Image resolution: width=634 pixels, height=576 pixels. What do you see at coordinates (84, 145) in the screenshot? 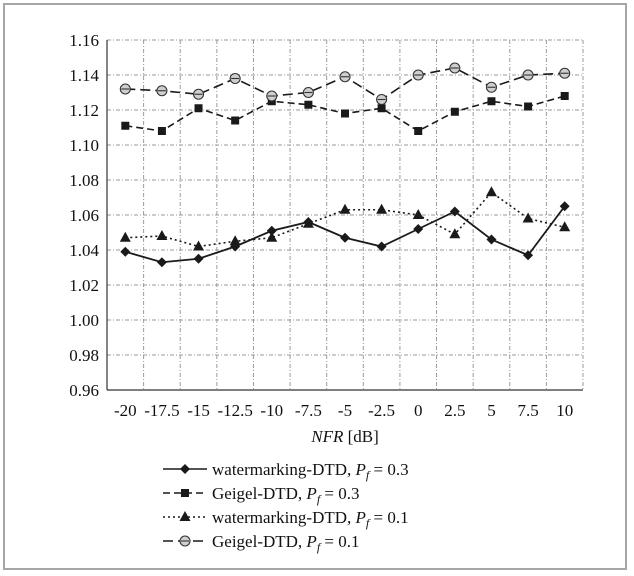
I see `y-tick-label: 1.10` at bounding box center [84, 145].